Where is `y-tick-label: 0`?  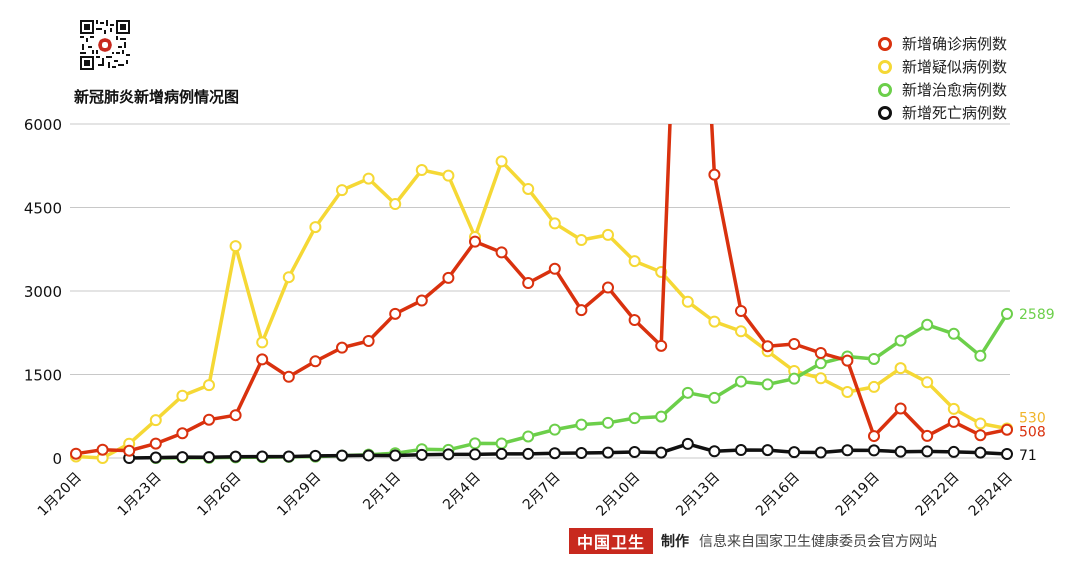 y-tick-label: 0 is located at coordinates (57, 459).